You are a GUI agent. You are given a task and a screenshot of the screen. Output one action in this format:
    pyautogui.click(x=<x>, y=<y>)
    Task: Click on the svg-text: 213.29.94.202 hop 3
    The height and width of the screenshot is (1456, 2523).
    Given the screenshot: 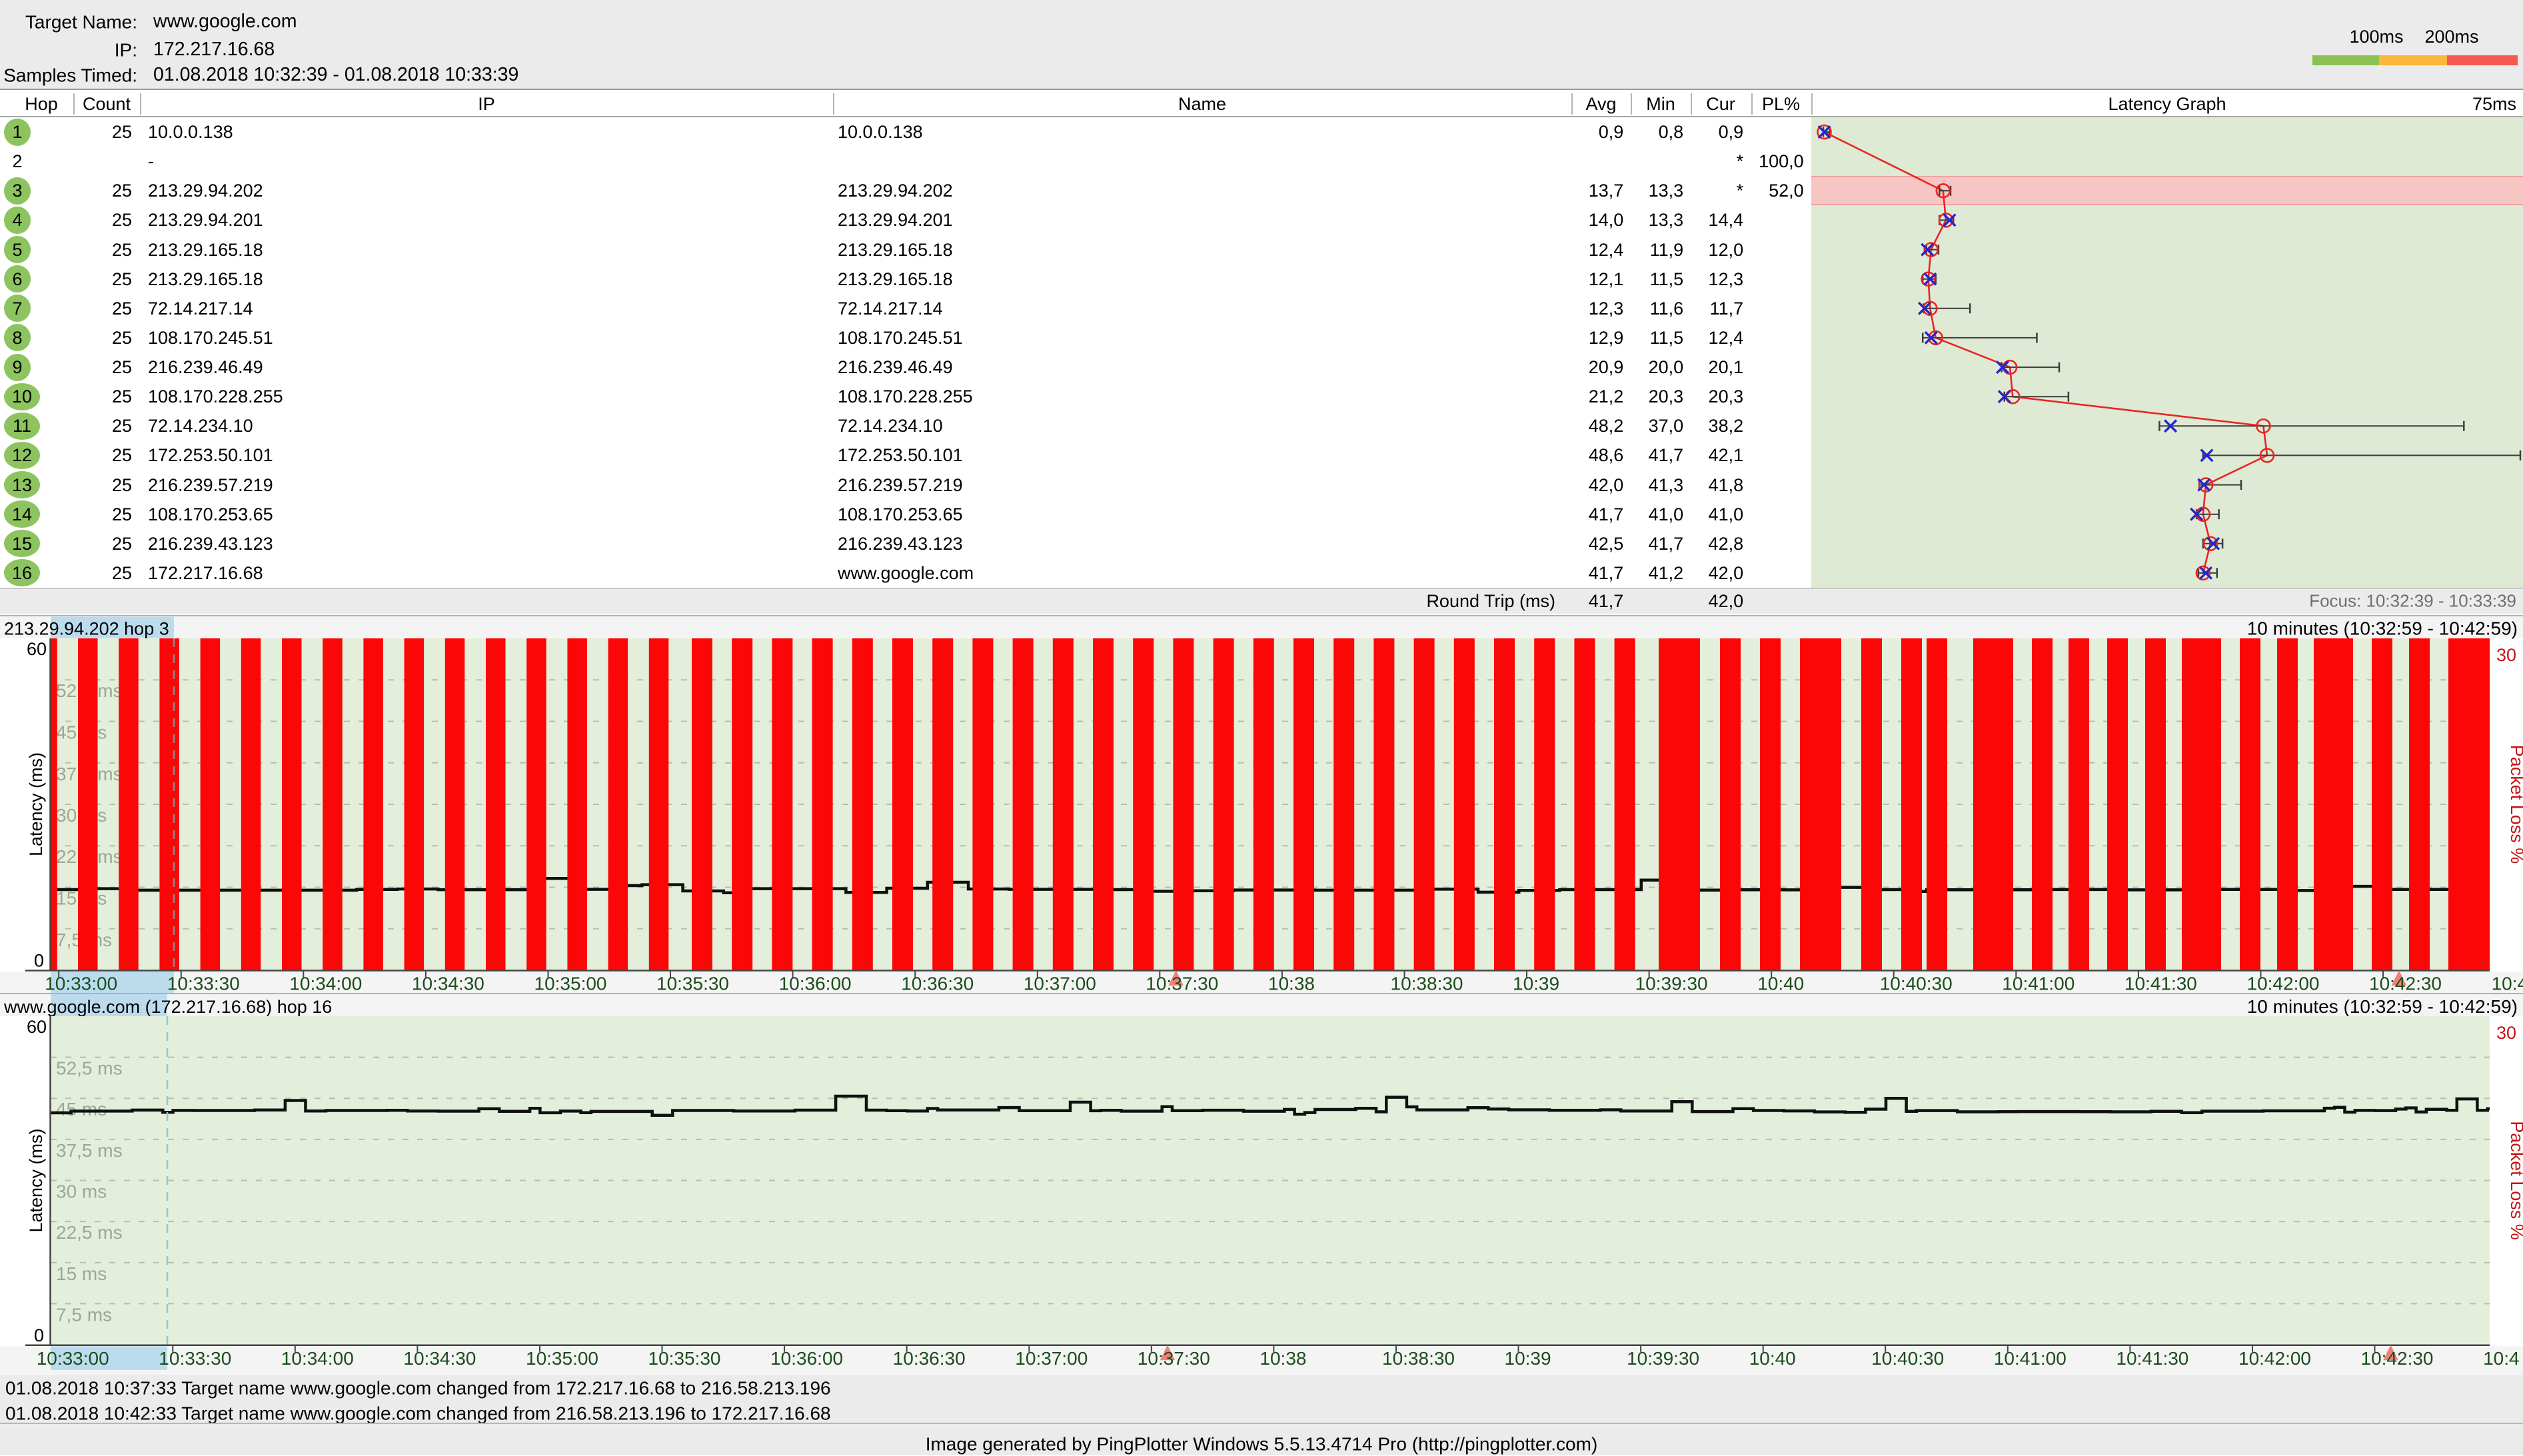 What is the action you would take?
    pyautogui.click(x=87, y=629)
    